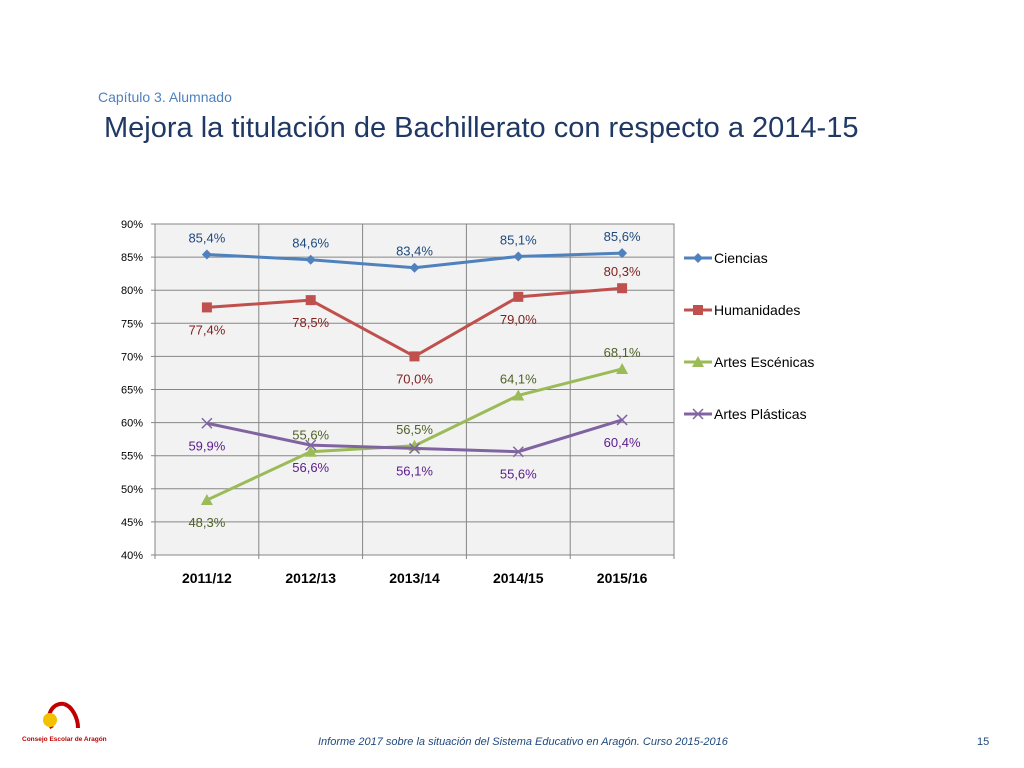 The height and width of the screenshot is (768, 1024). I want to click on y-tick-label: 70%, so click(132, 357).